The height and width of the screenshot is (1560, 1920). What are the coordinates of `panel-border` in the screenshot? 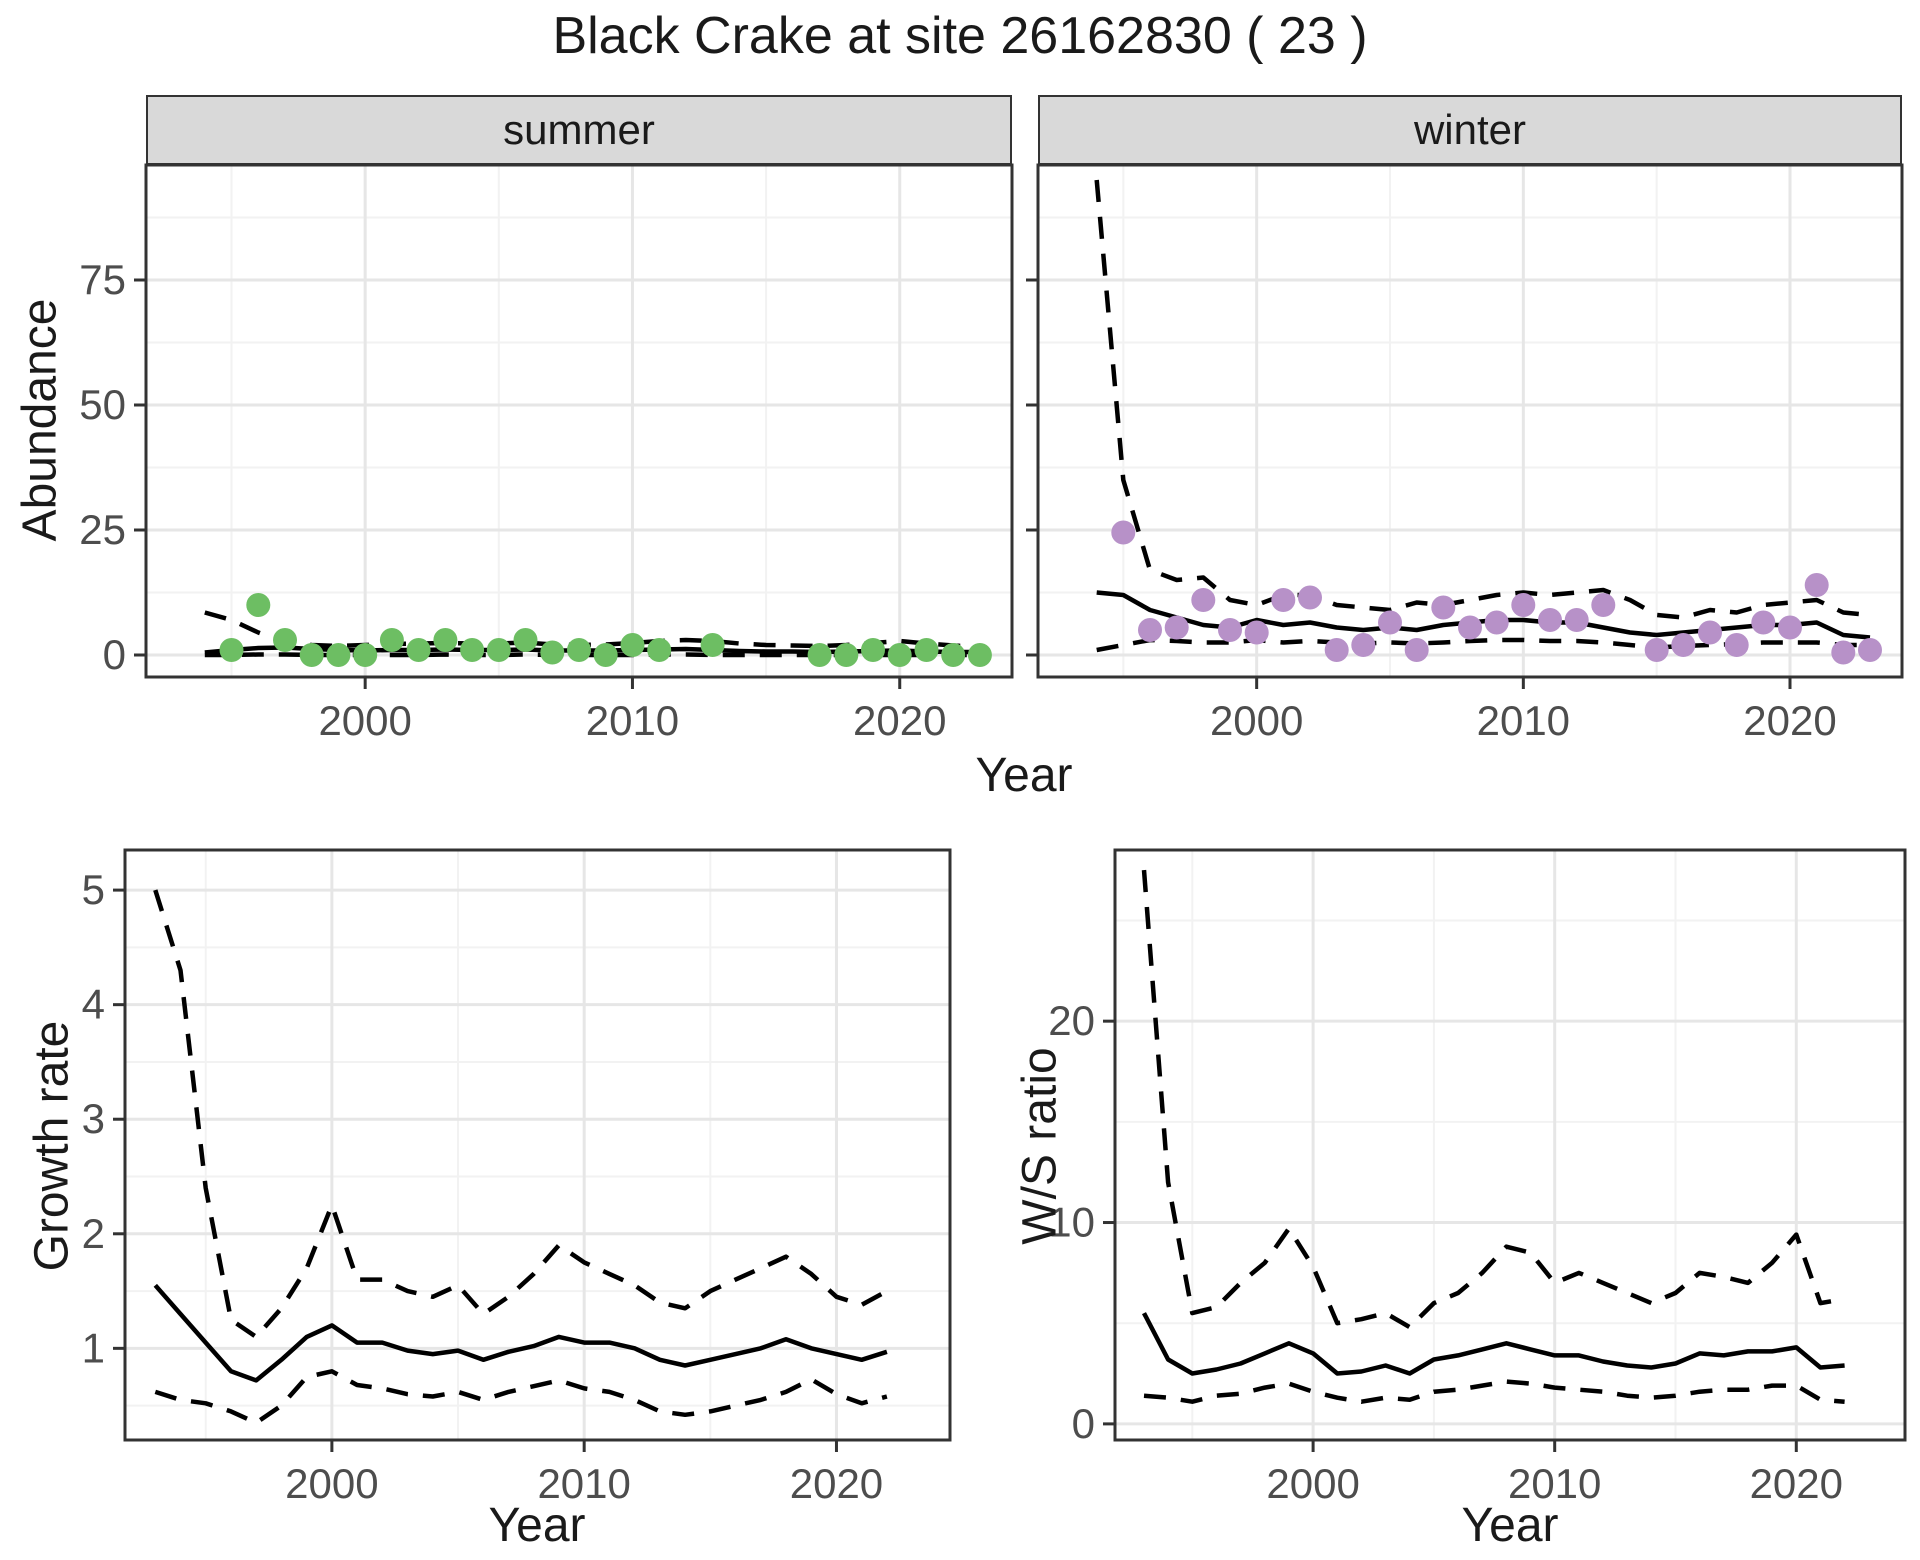 It's located at (579, 421).